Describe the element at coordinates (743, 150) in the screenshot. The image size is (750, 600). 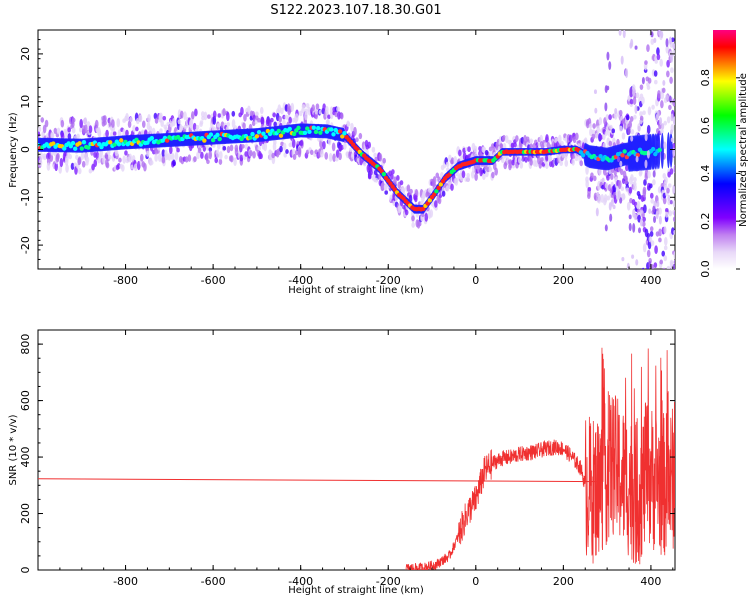
I see `colorbar-label: Normalized spectral amplitude` at that location.